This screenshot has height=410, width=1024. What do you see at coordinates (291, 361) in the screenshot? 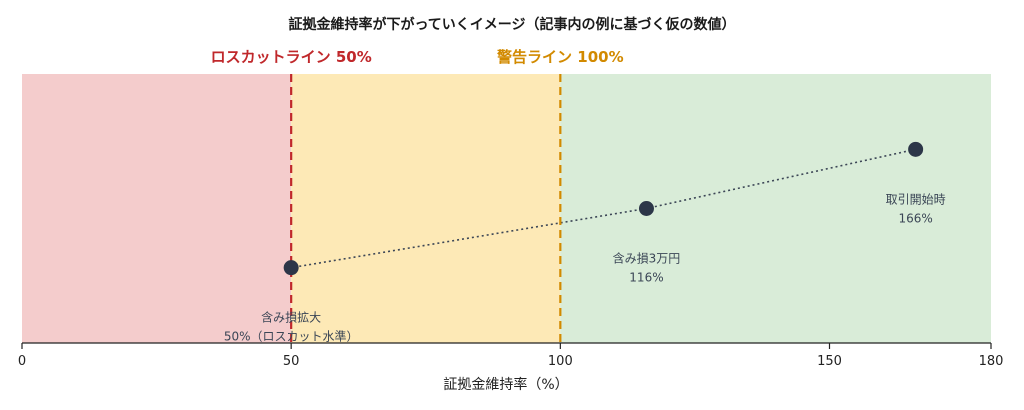
I see `x-tick-label: 50` at bounding box center [291, 361].